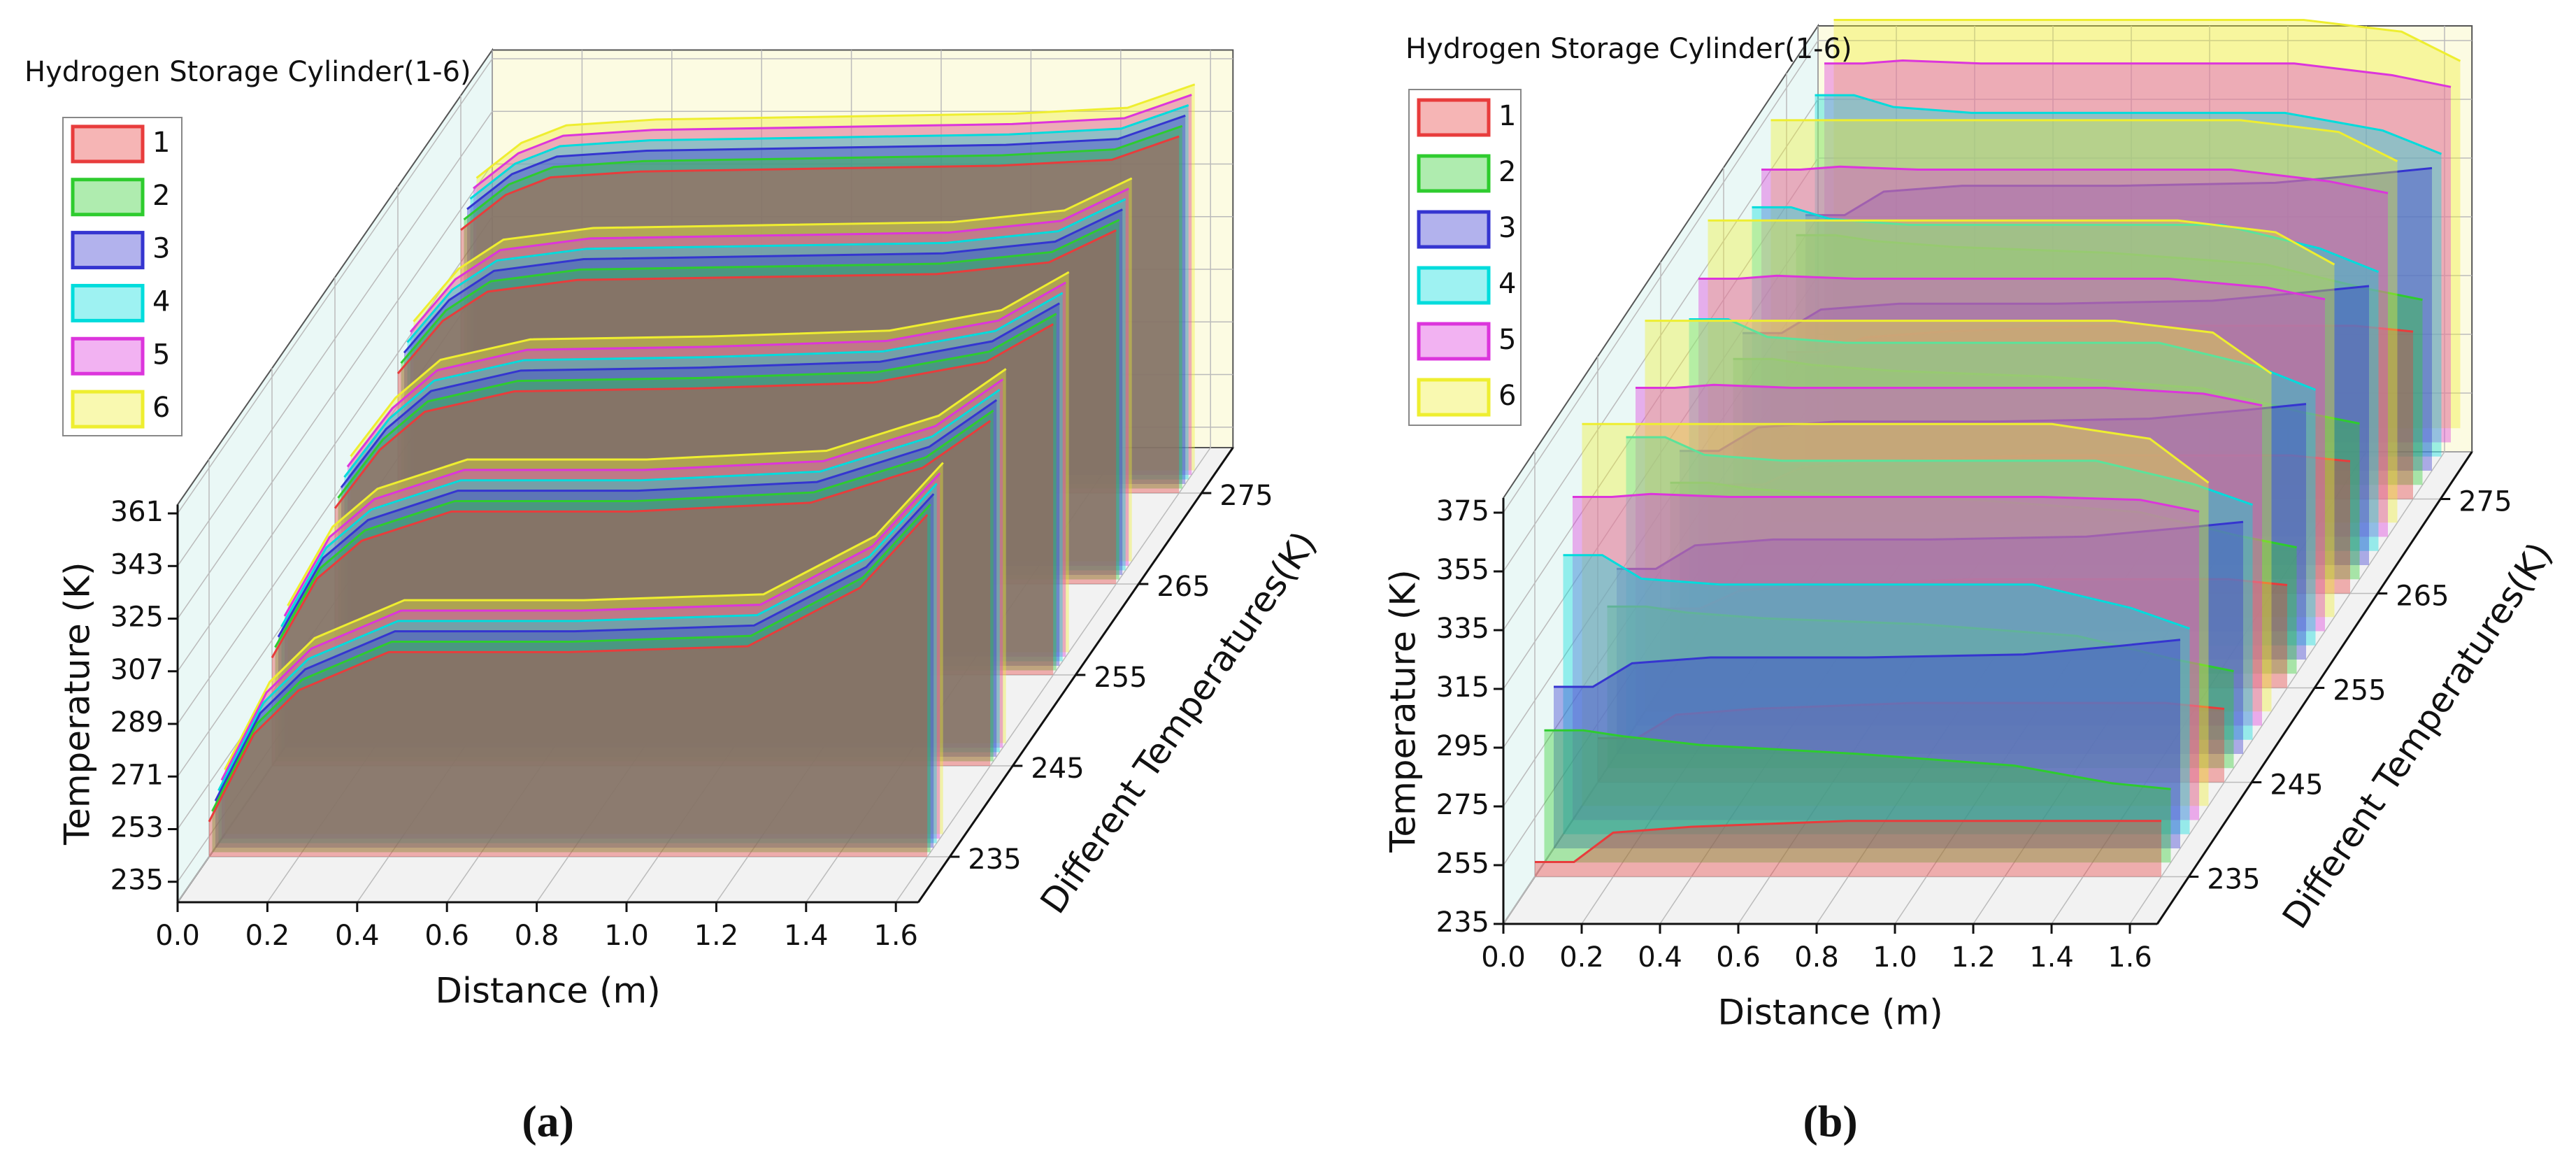 This screenshot has width=2576, height=1168. I want to click on y-tick-label: 375, so click(1462, 511).